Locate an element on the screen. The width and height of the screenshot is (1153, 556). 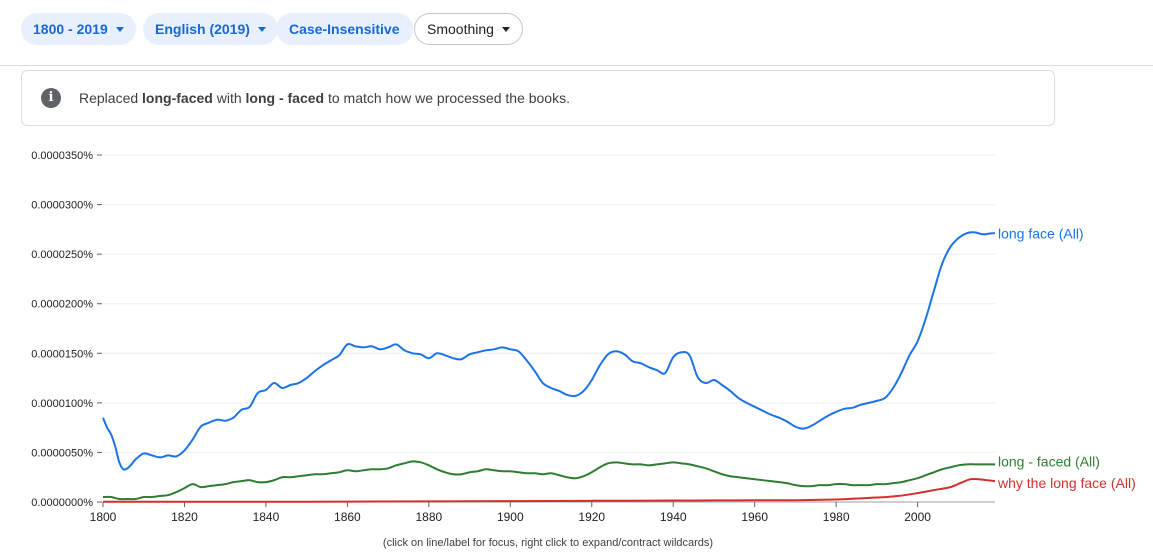
series-label: why the long face (All) is located at coordinates (1066, 483).